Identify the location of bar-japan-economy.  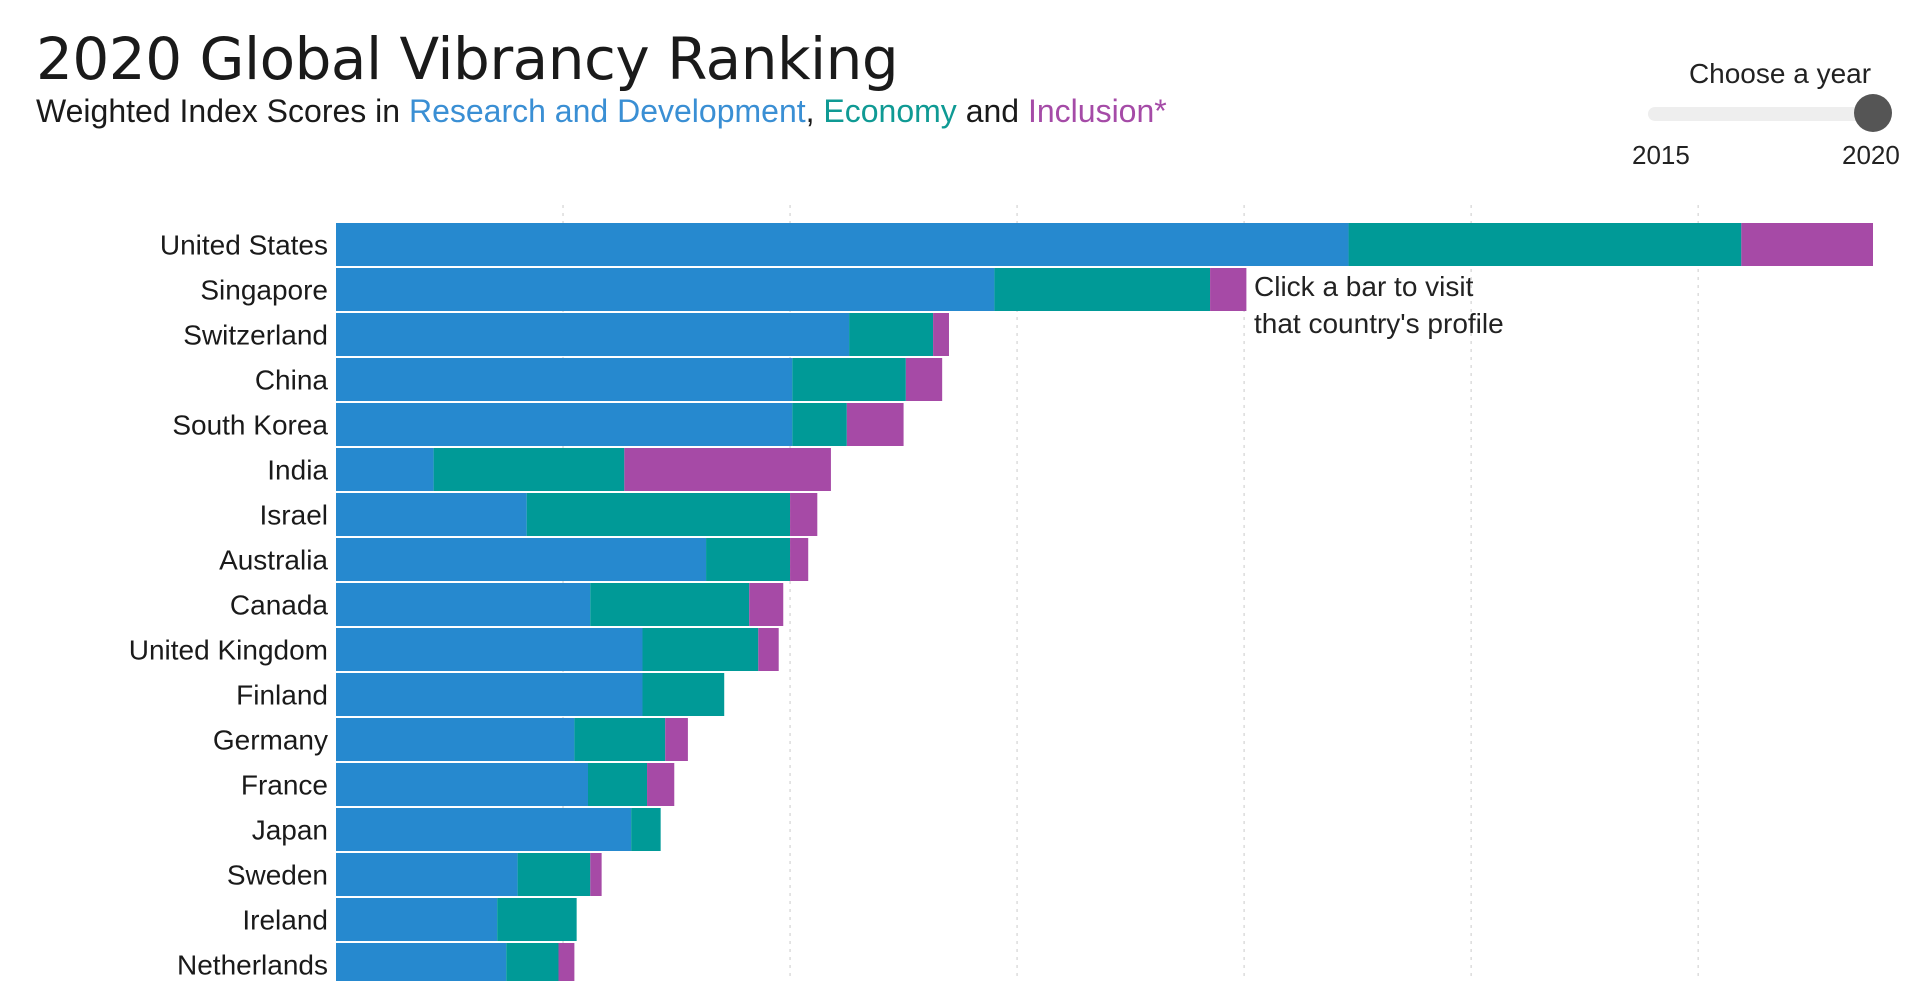
(646, 829).